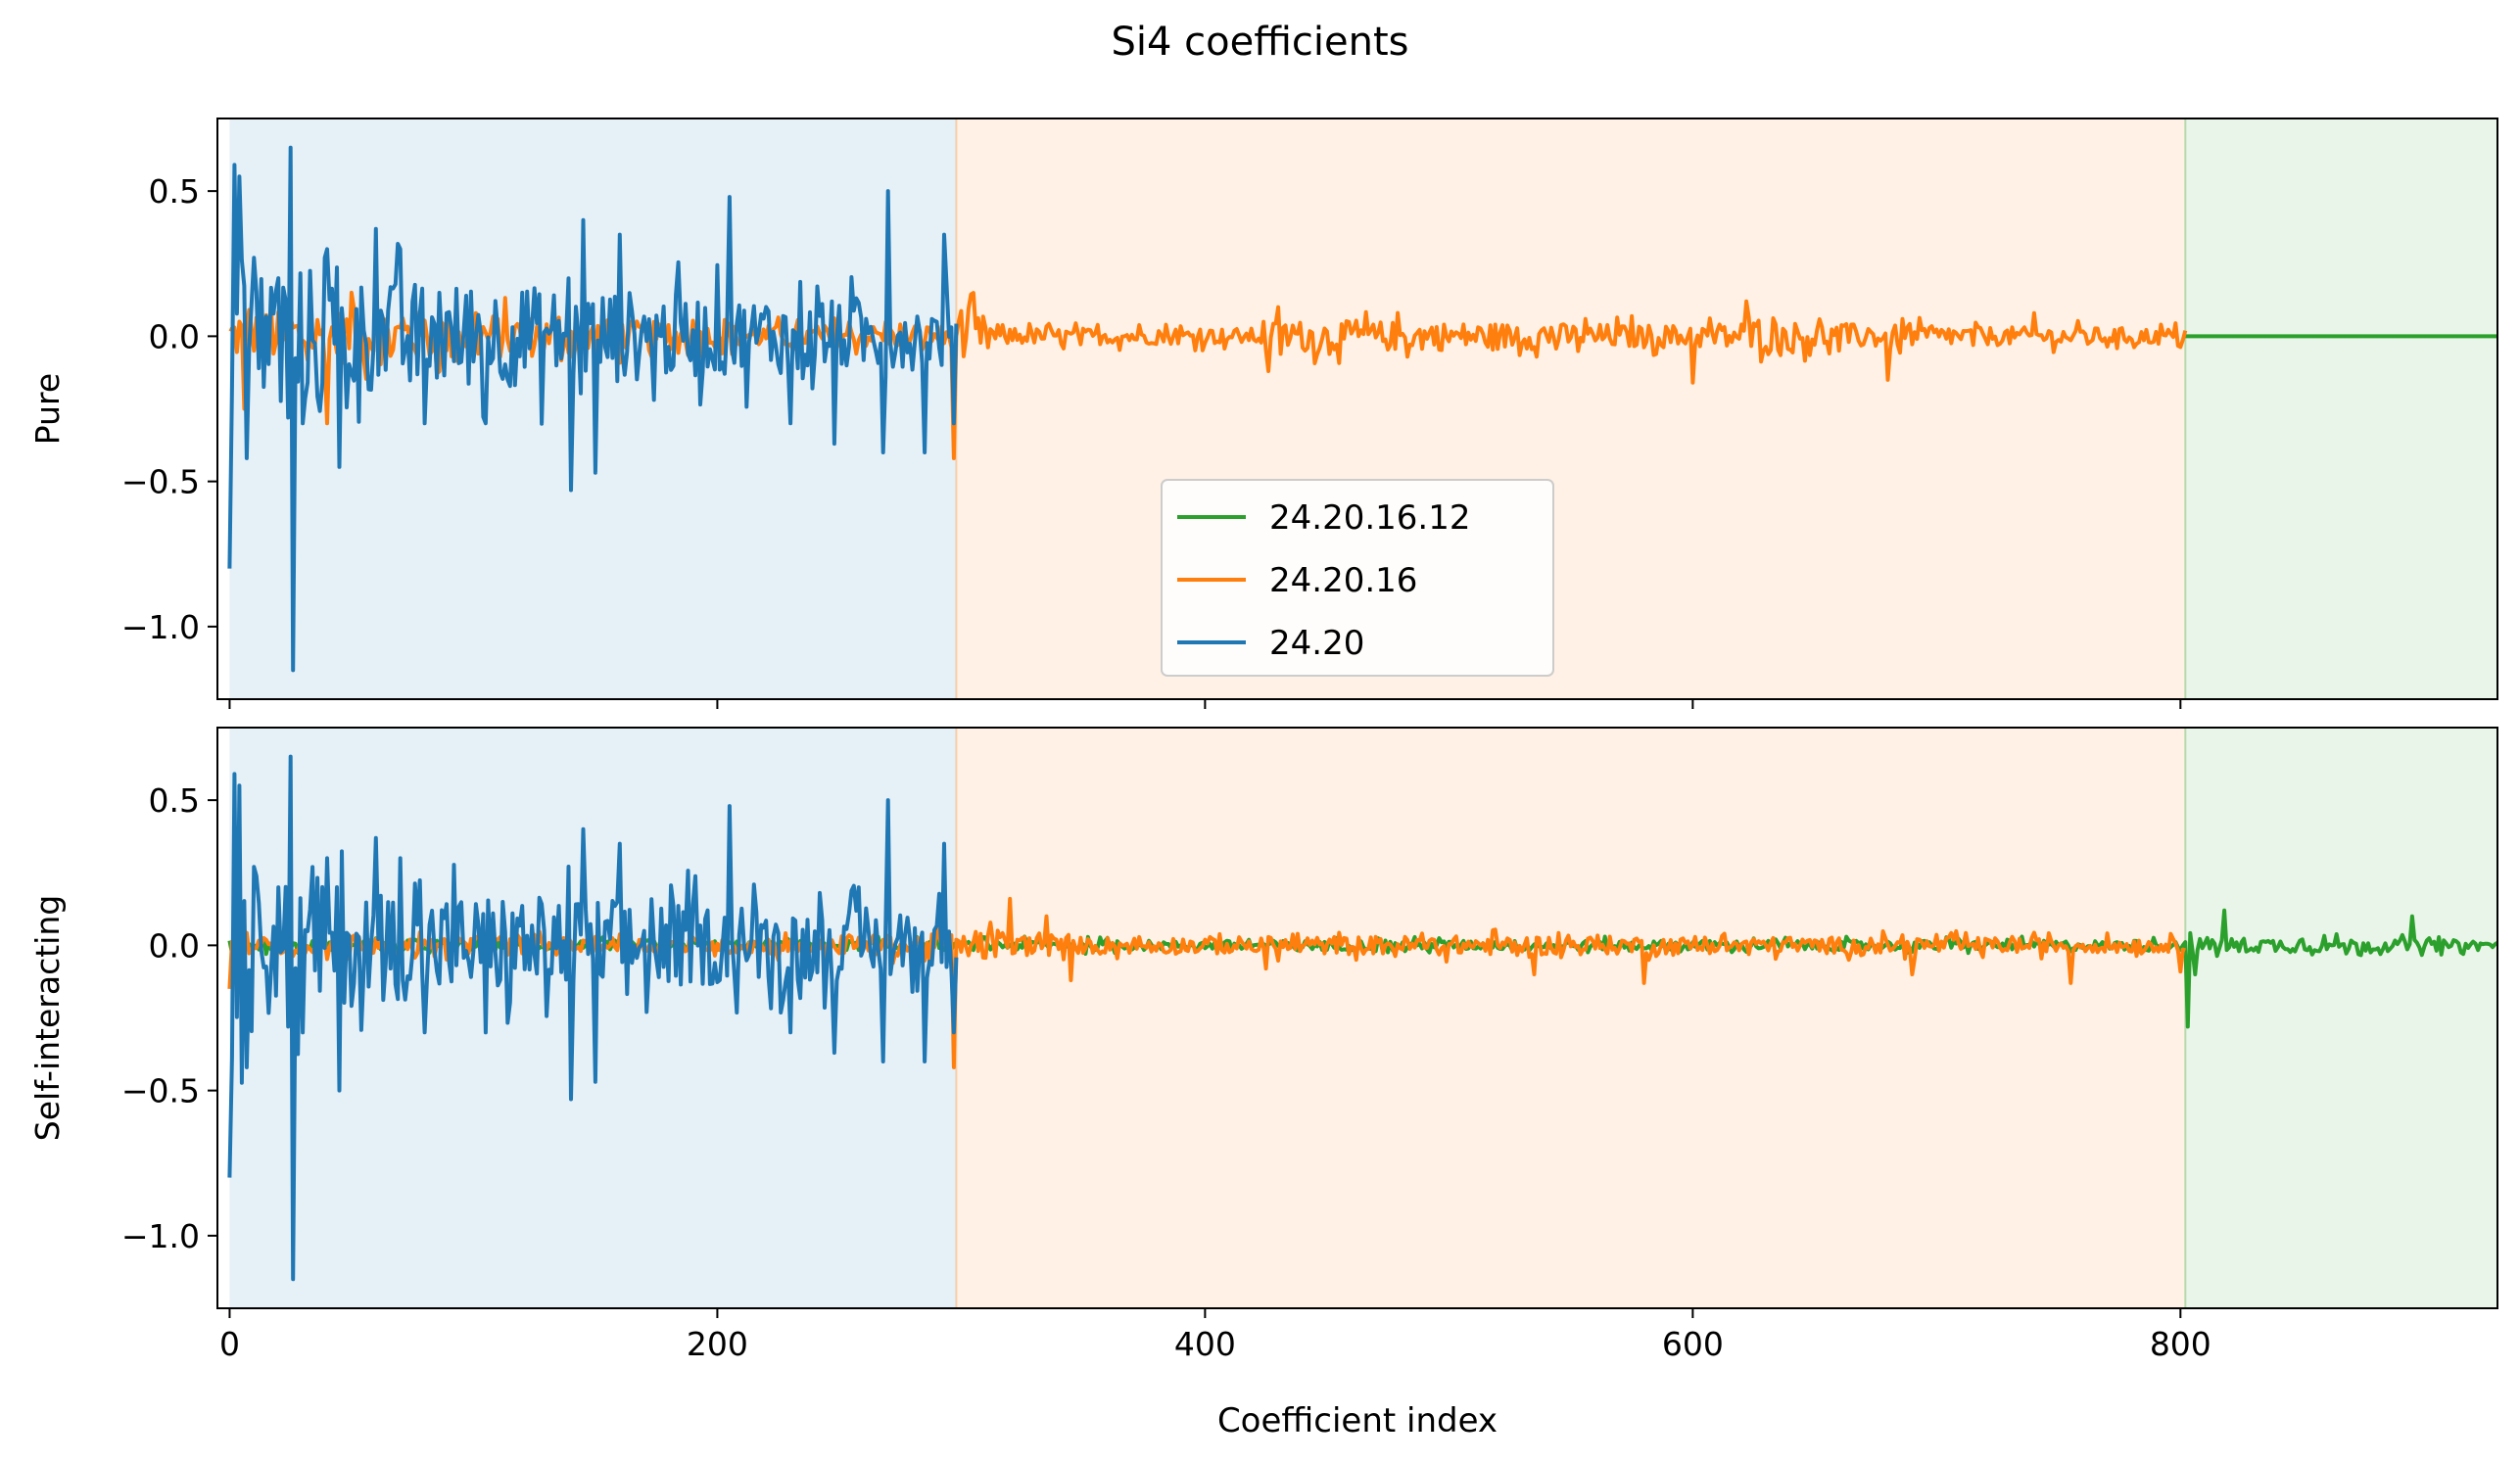  Describe the element at coordinates (1205, 1344) in the screenshot. I see `x-tick-label: 400` at that location.